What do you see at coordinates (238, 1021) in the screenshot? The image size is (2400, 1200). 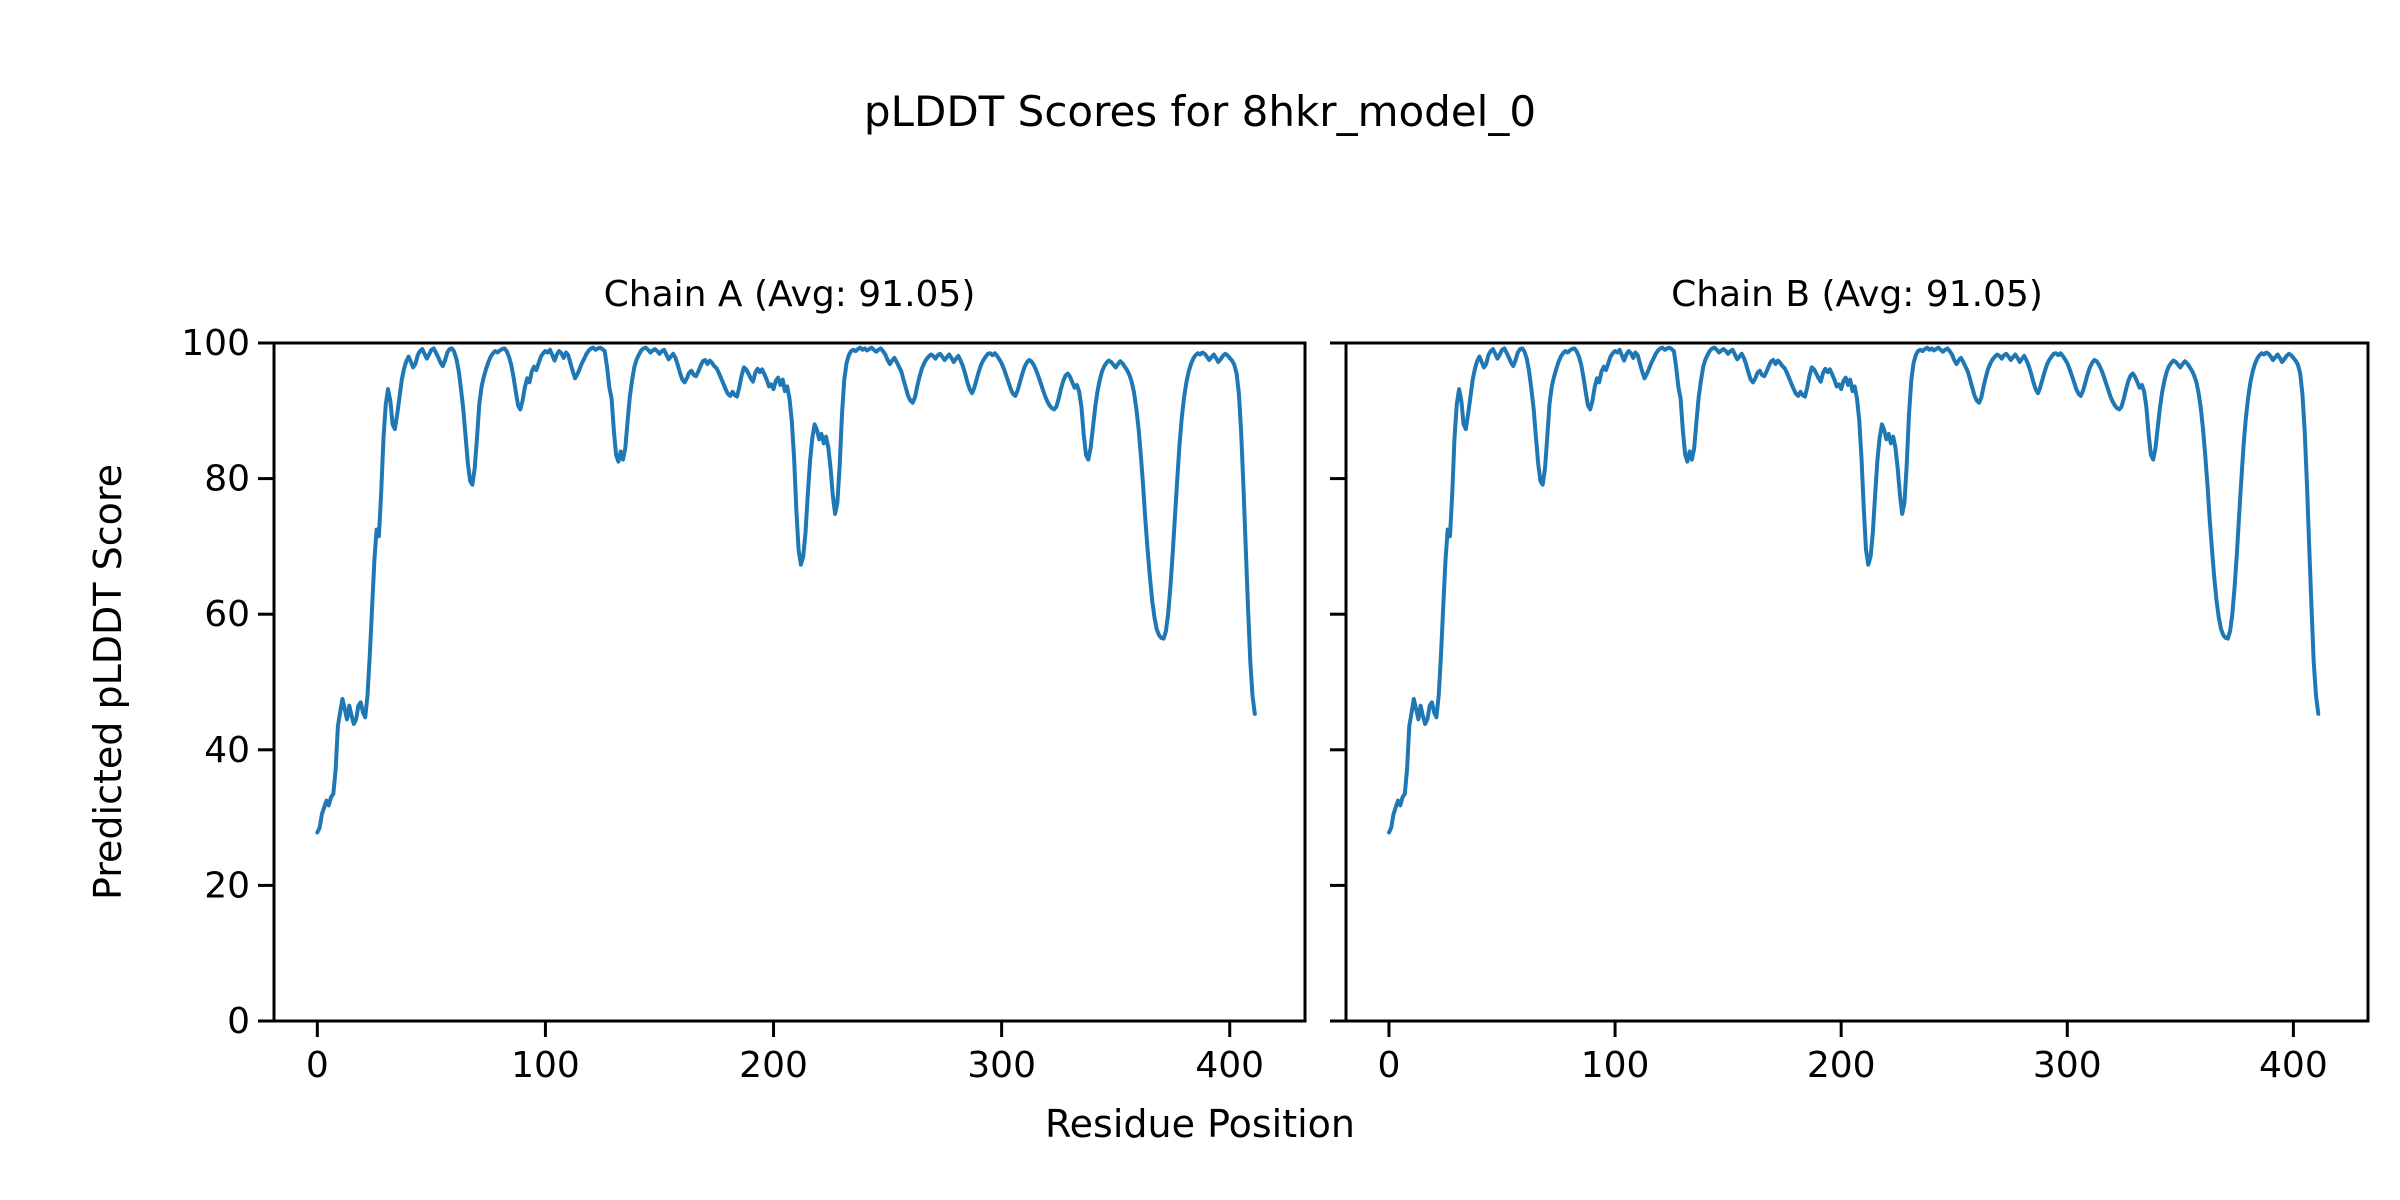 I see `y-tick-label: 0` at bounding box center [238, 1021].